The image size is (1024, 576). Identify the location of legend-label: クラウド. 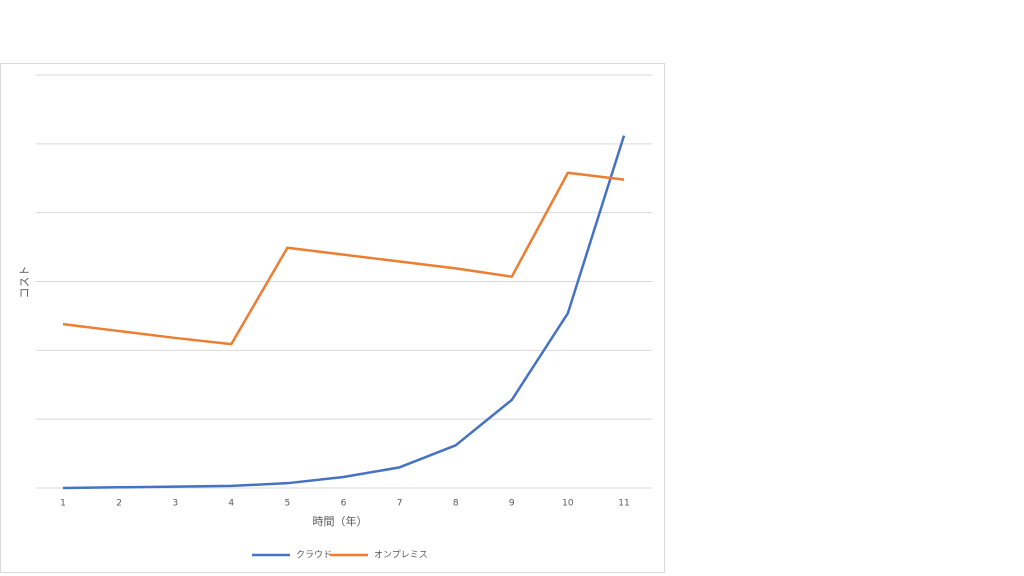
(314, 555).